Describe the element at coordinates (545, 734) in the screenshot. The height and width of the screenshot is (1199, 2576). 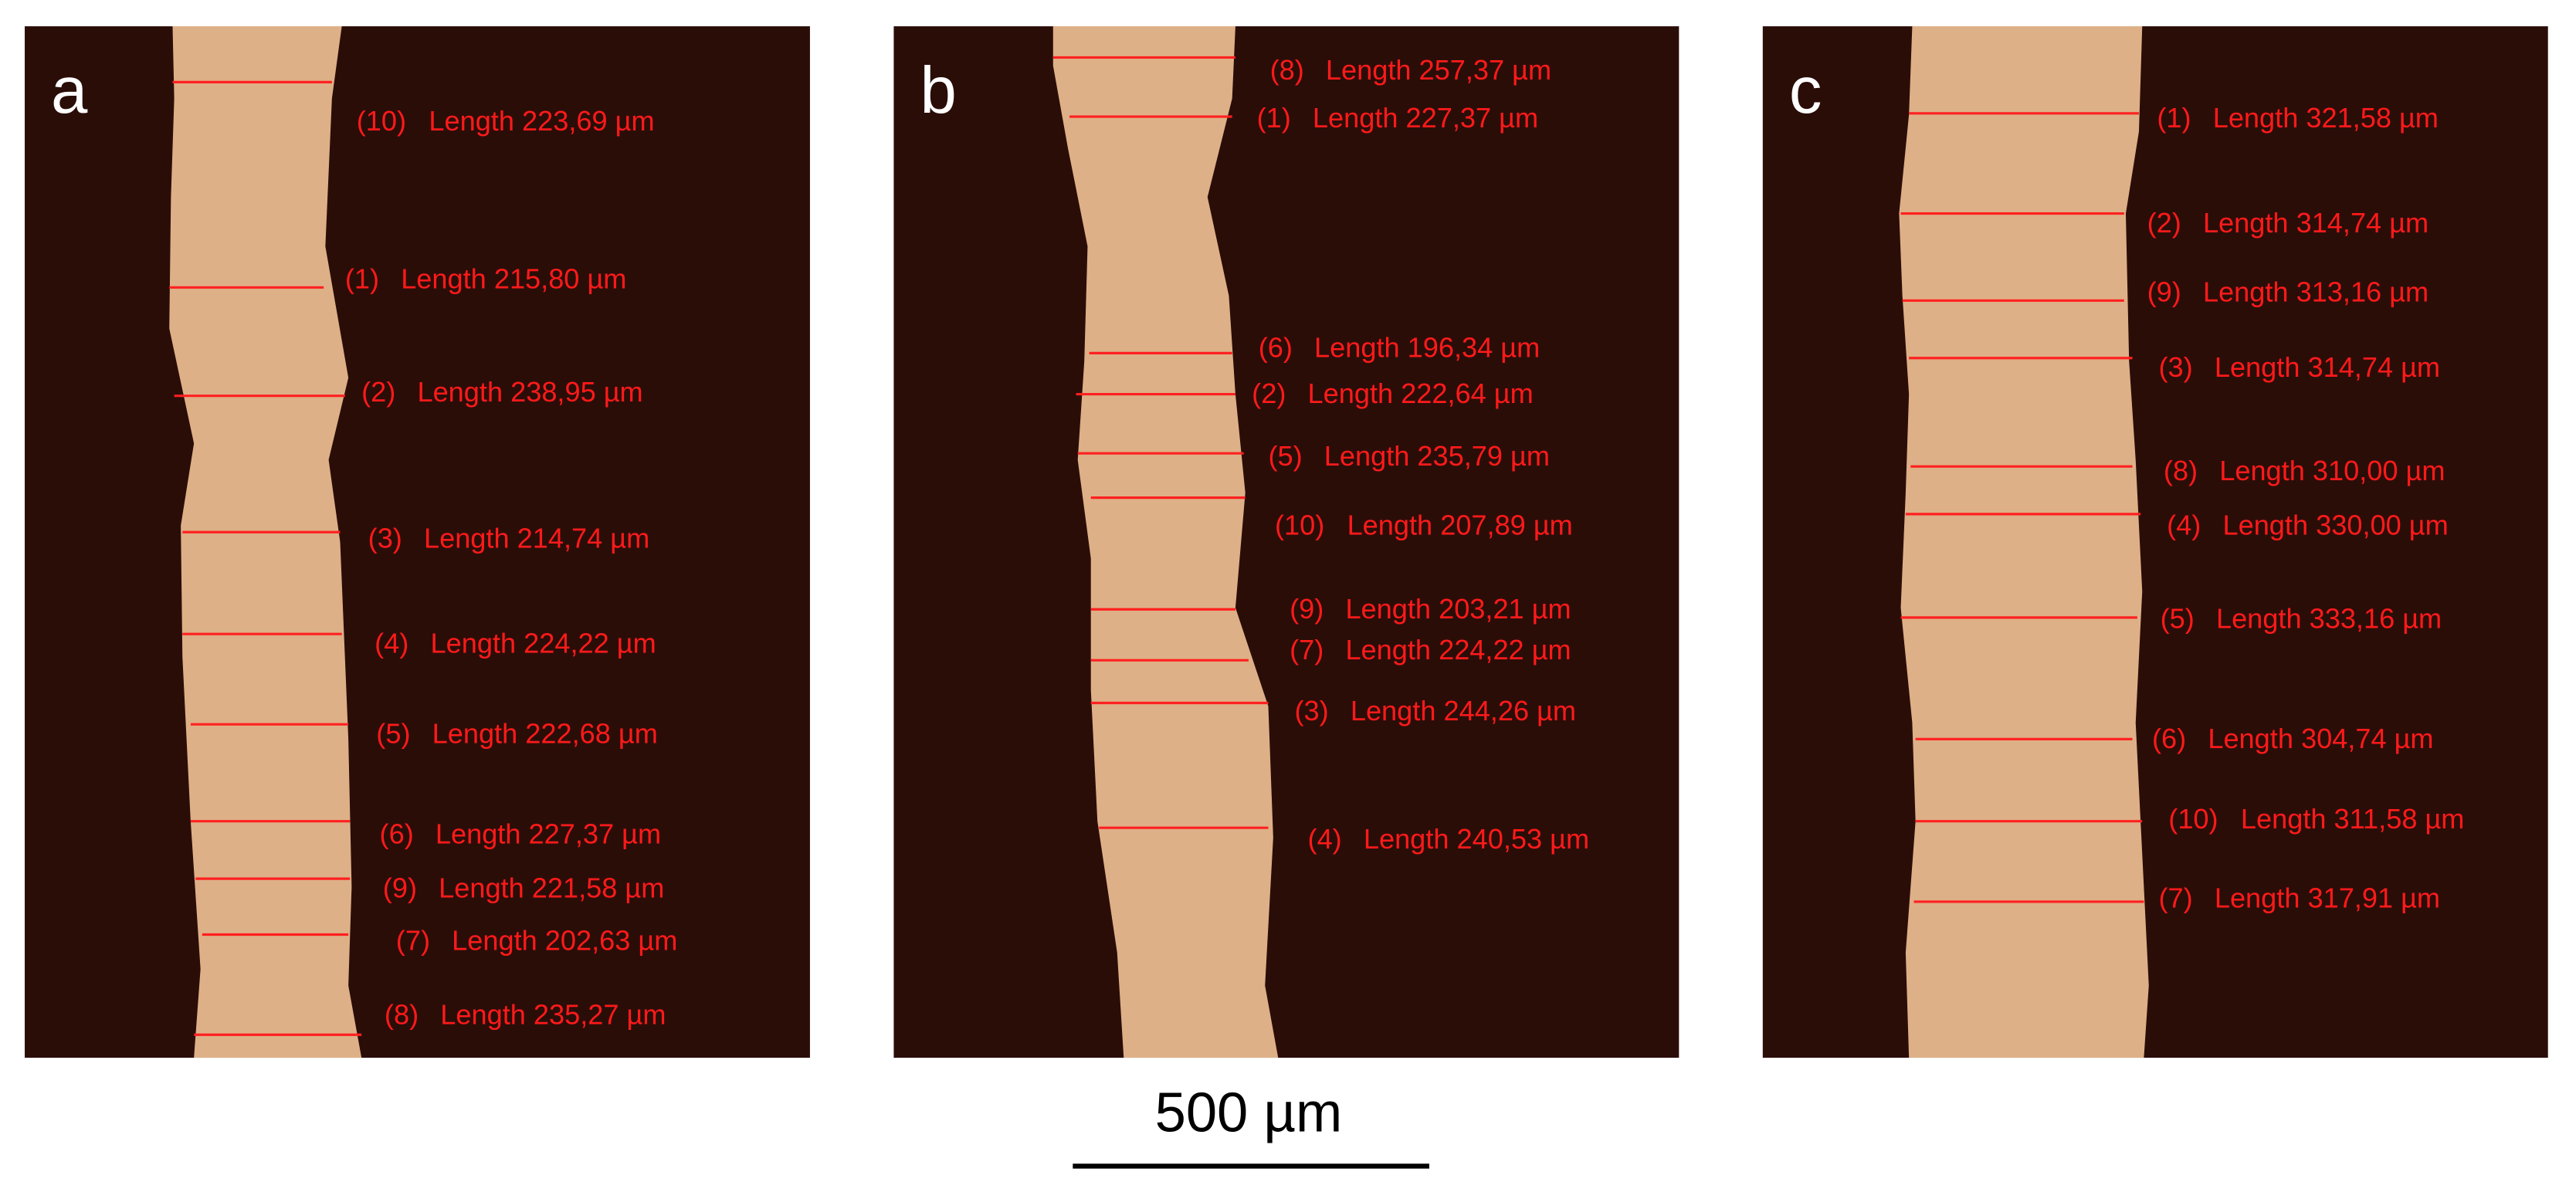
I see `measurement-length: Length 222,68 µm` at that location.